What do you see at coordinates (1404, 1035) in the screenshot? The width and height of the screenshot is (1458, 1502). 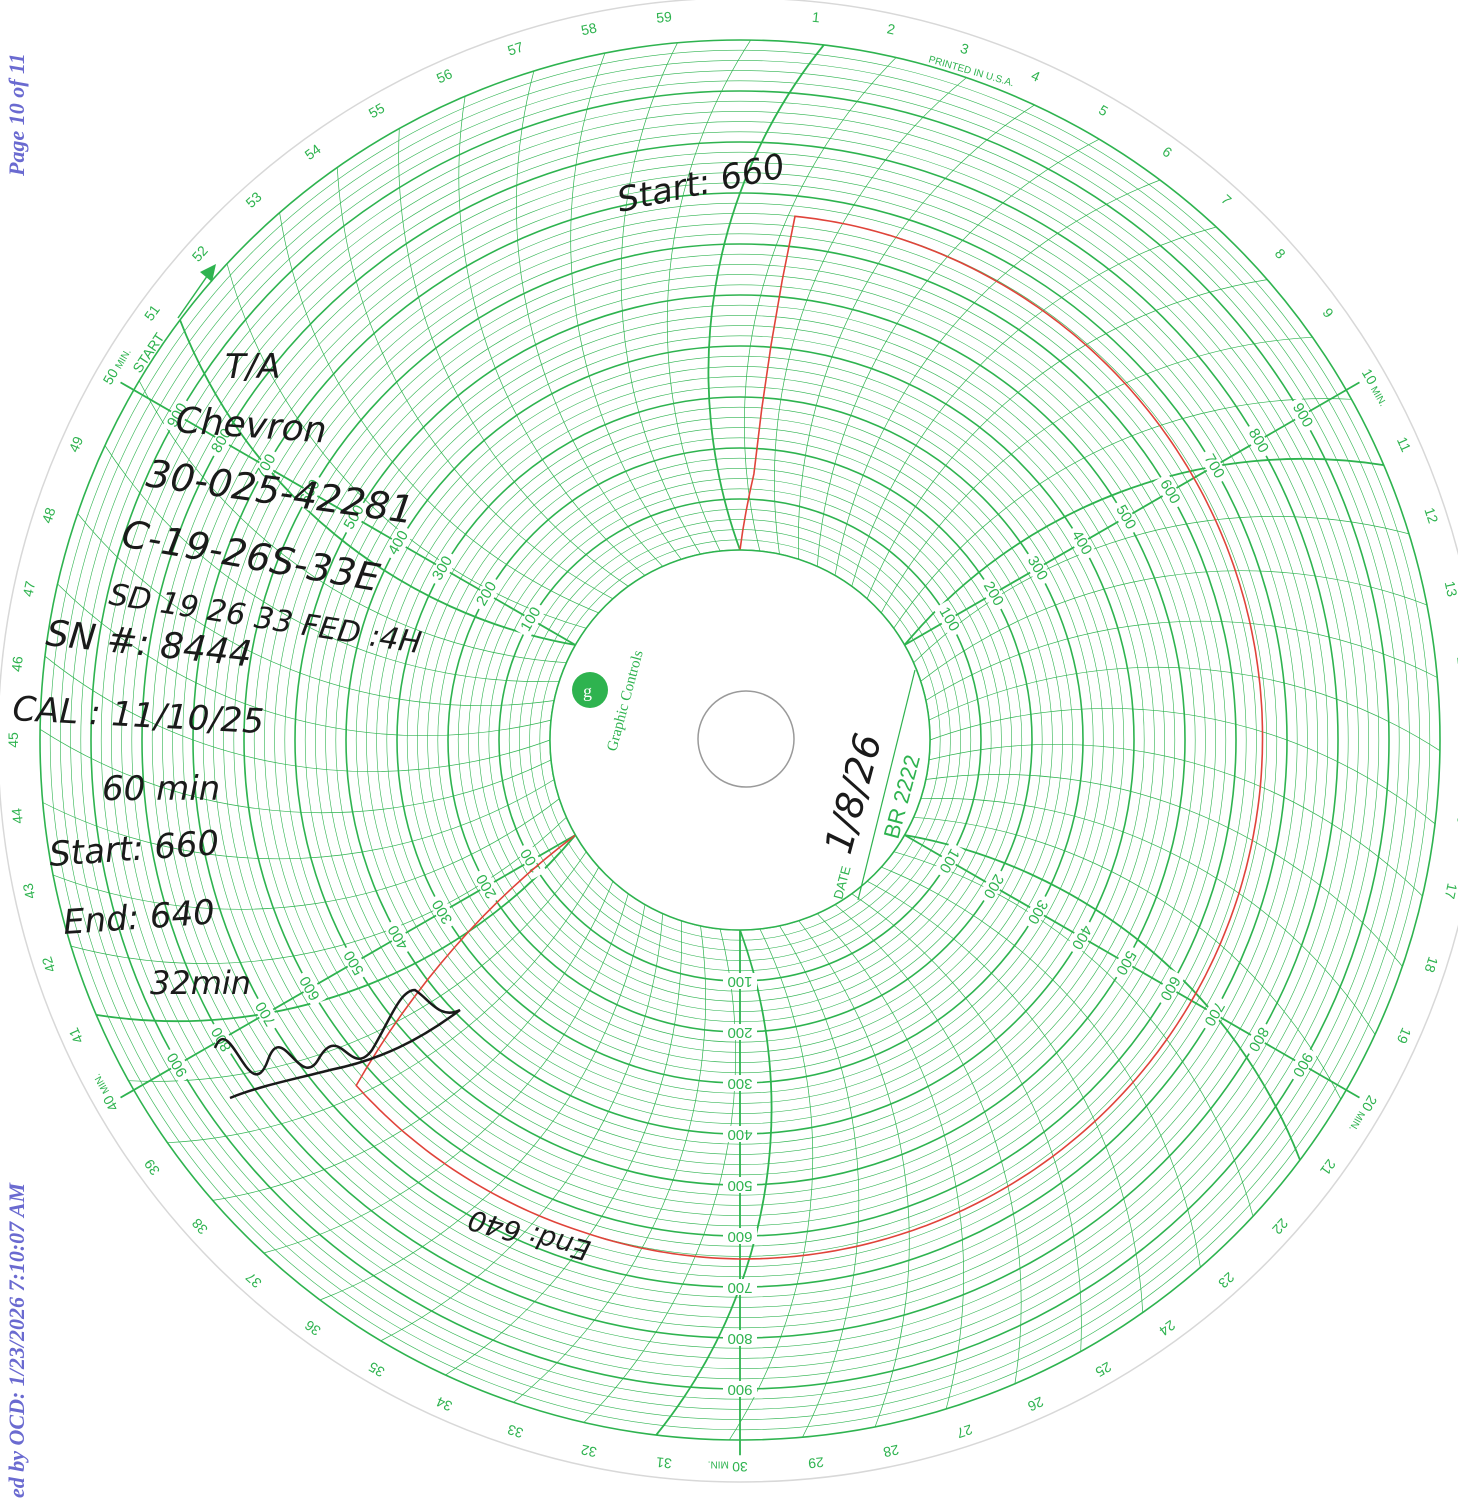 I see `minute-label: 19` at bounding box center [1404, 1035].